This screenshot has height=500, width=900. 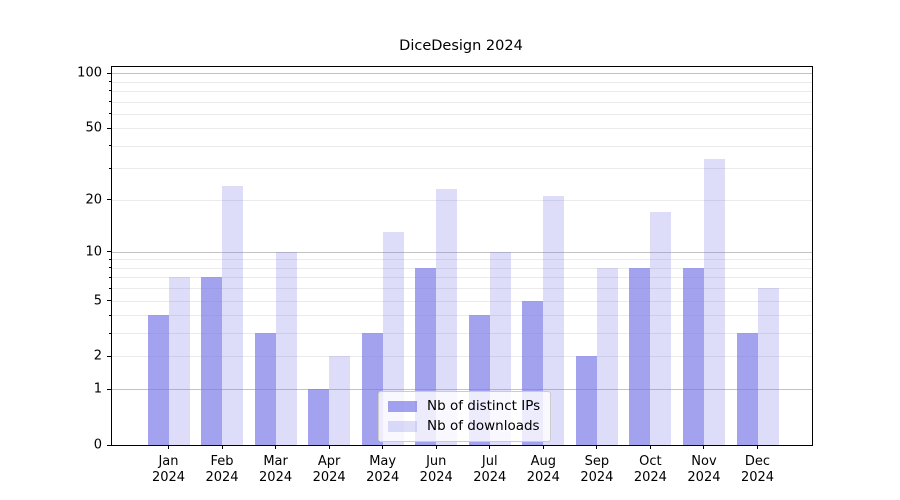 What do you see at coordinates (484, 406) in the screenshot?
I see `legend-label: Nb of distinct IPs` at bounding box center [484, 406].